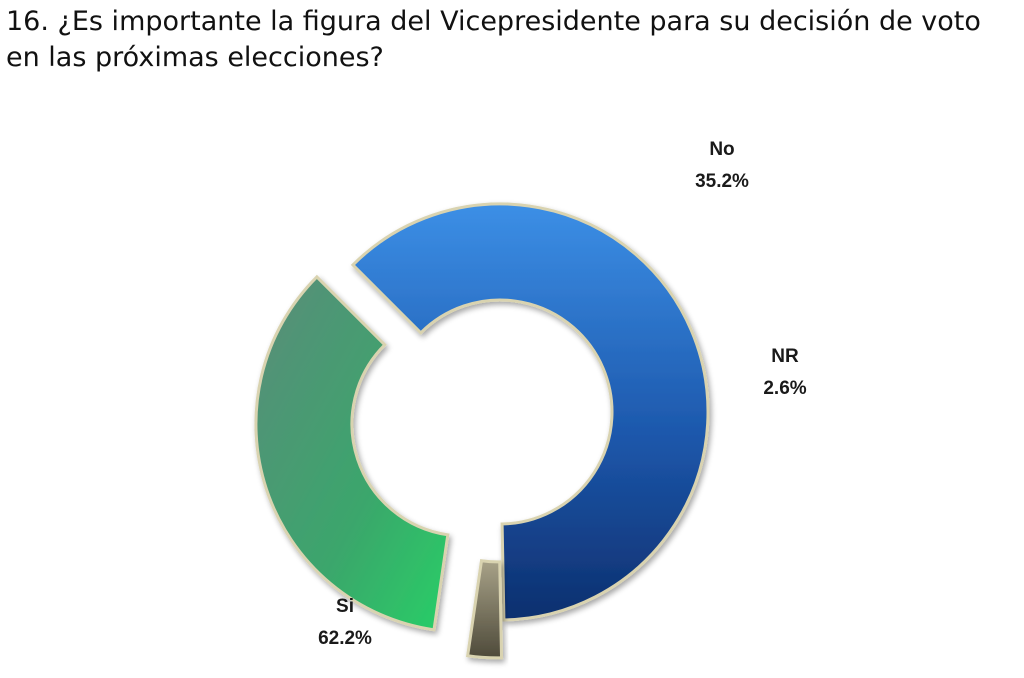  Describe the element at coordinates (721, 149) in the screenshot. I see `slice-label-no: No` at that location.